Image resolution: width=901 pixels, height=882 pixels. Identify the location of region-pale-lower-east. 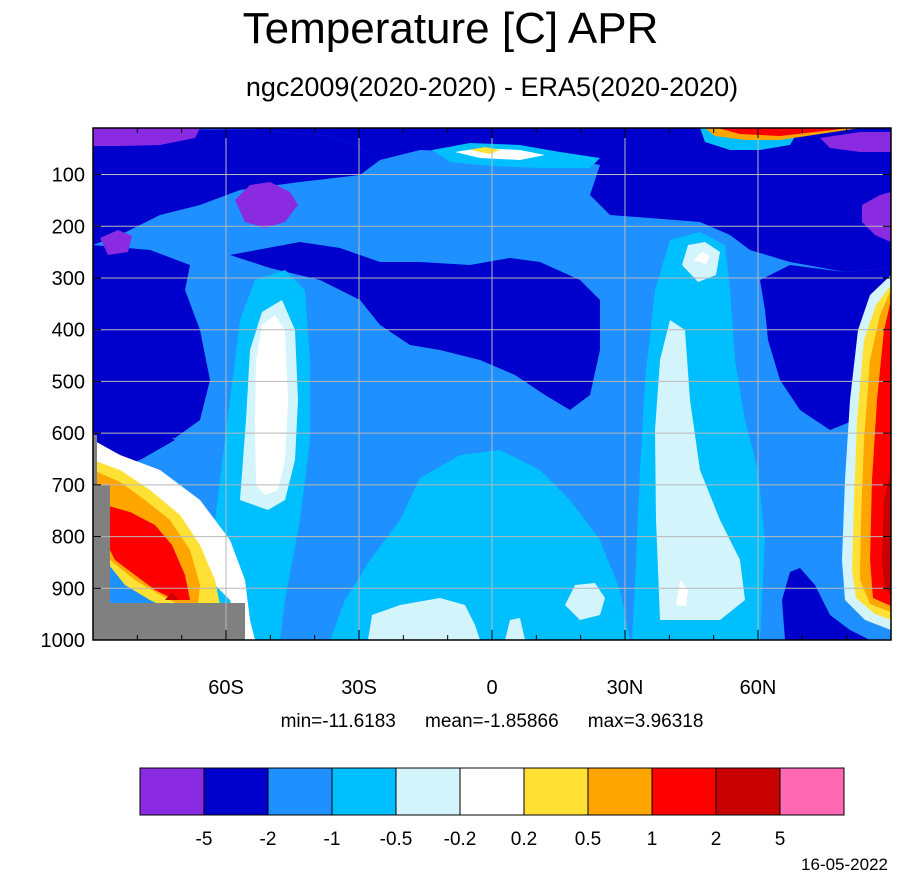
(585, 601).